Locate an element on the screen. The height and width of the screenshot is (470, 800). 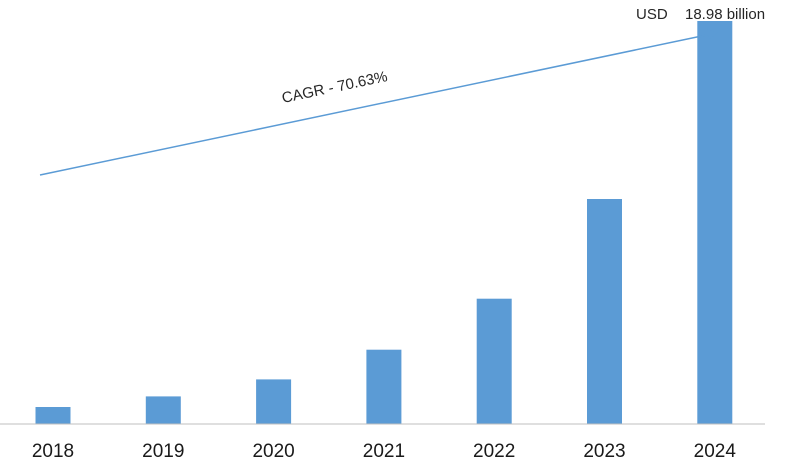
bar-2018 is located at coordinates (53, 415).